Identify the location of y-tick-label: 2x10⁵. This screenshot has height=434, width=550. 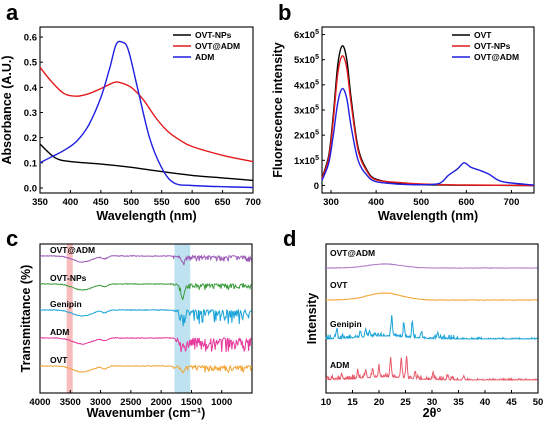
(306, 136).